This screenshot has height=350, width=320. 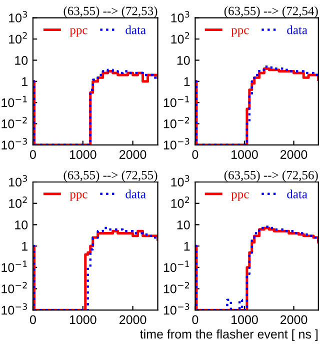 What do you see at coordinates (271, 12) in the screenshot?
I see `chart-title: (63,55) --> (72,54)` at bounding box center [271, 12].